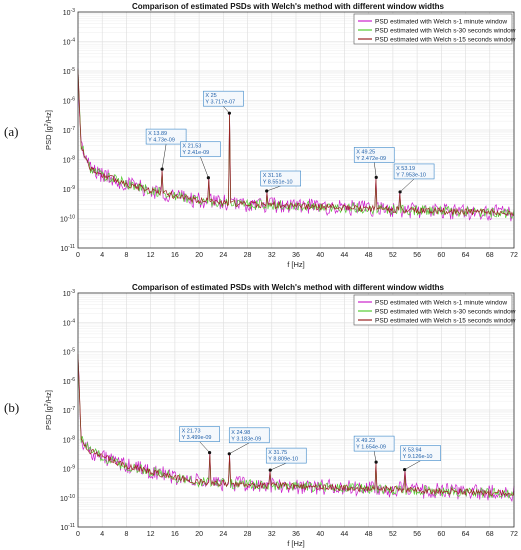 The image size is (521, 550). Describe the element at coordinates (102, 534) in the screenshot. I see `x-tick-label: 4` at that location.